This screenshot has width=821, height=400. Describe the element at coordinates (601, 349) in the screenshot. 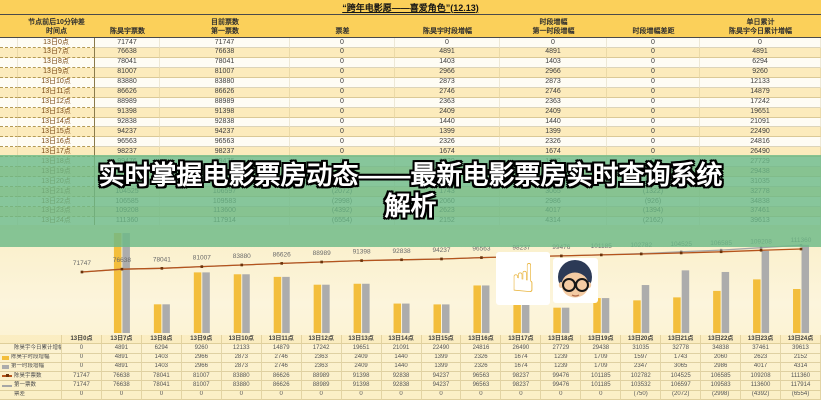

I see `chart-value-cell: 29438` at that location.